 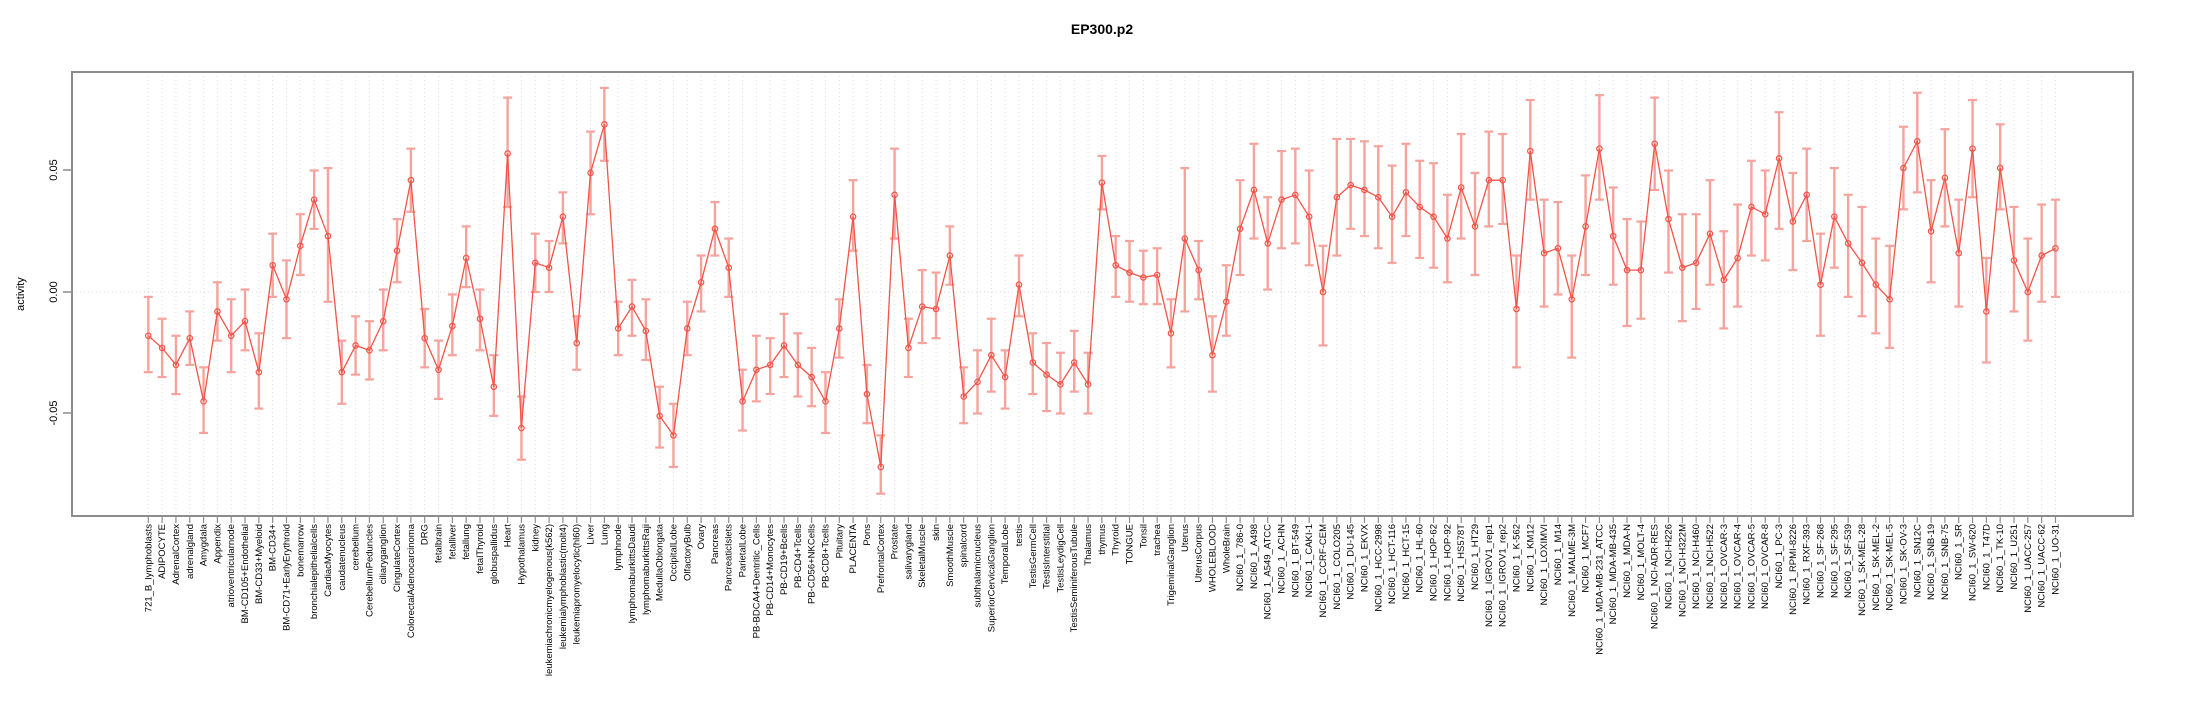 What do you see at coordinates (1530, 558) in the screenshot?
I see `x-tick-label: NCI60_1_KM12` at bounding box center [1530, 558].